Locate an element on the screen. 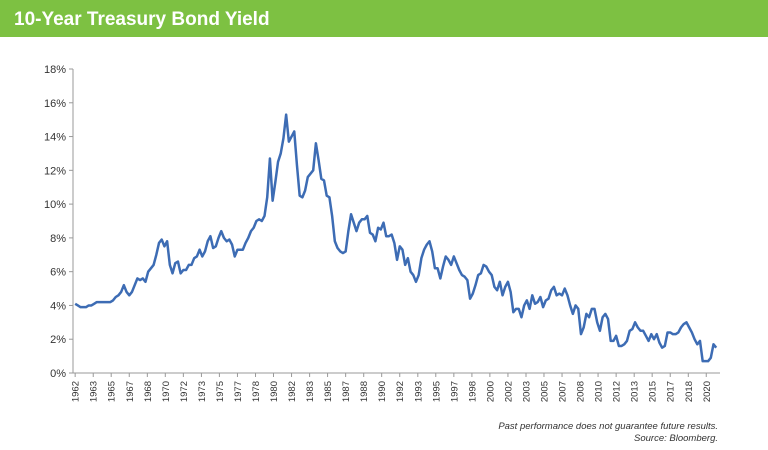 The width and height of the screenshot is (768, 450). x-tick-label: 2000 is located at coordinates (490, 391).